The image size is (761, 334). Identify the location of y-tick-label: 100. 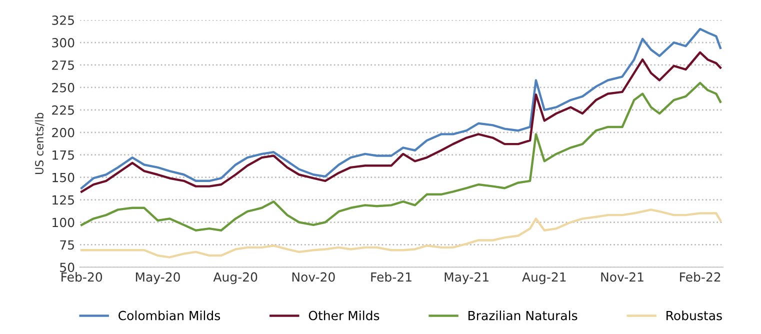
(63, 223).